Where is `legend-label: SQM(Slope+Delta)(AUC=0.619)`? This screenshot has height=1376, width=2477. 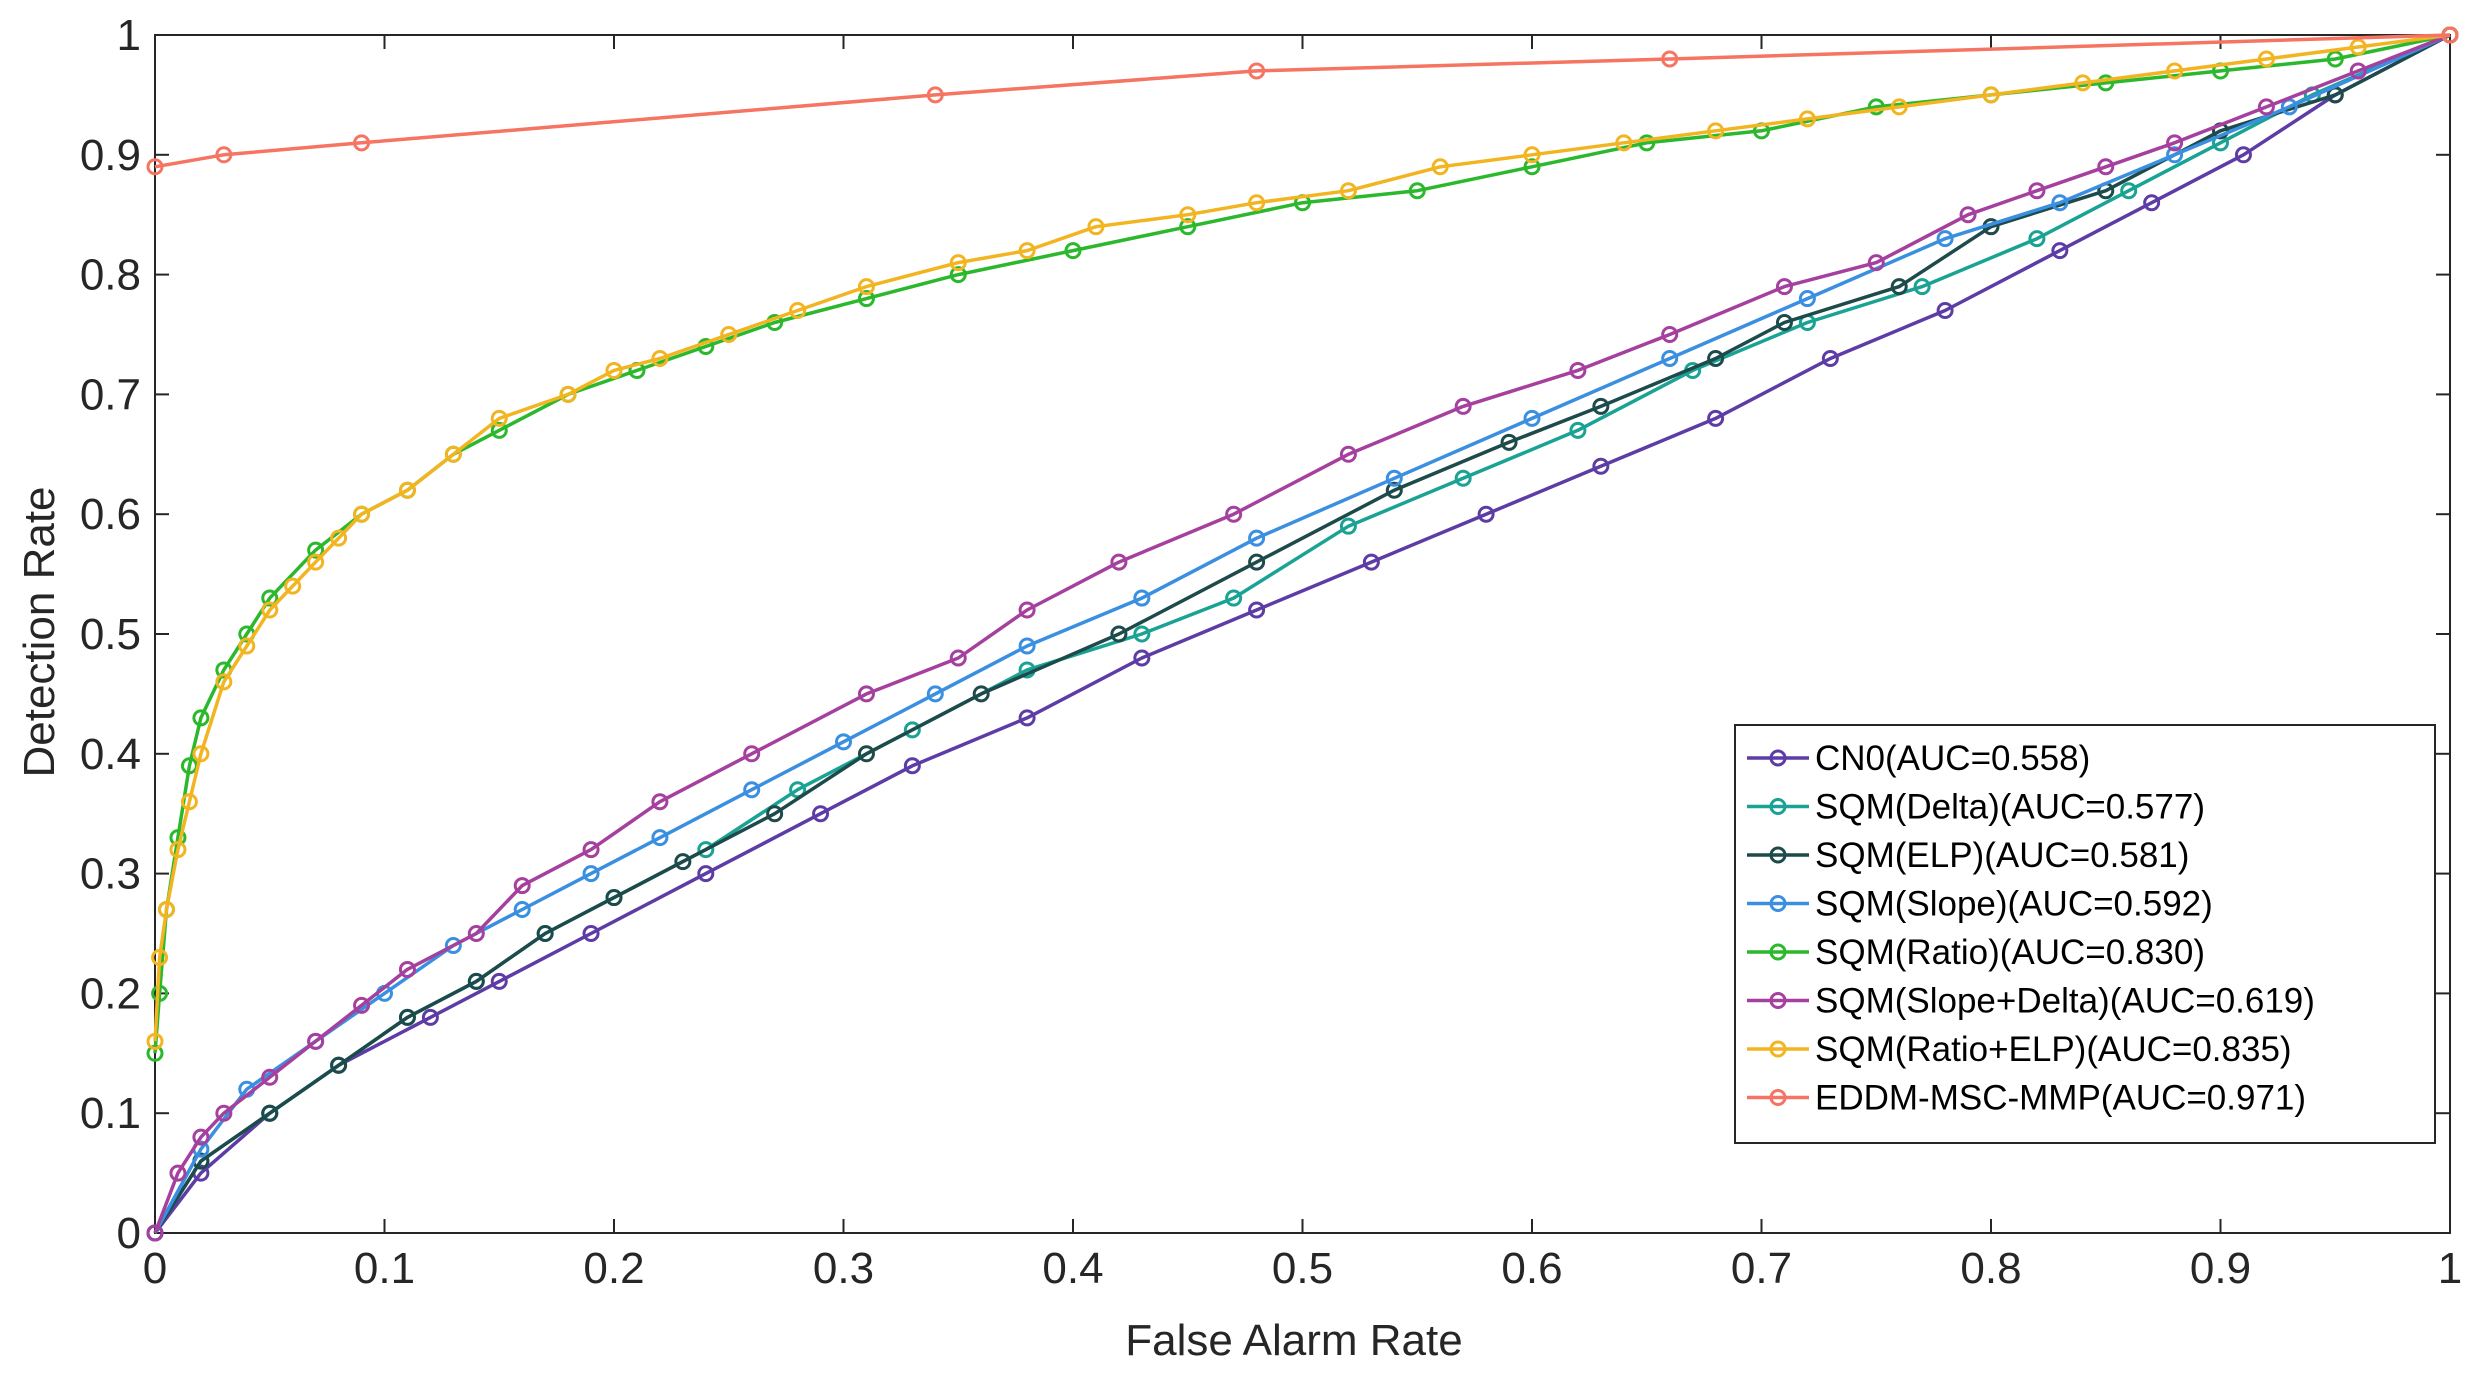
legend-label: SQM(Slope+Delta)(AUC=0.619) is located at coordinates (2065, 1001).